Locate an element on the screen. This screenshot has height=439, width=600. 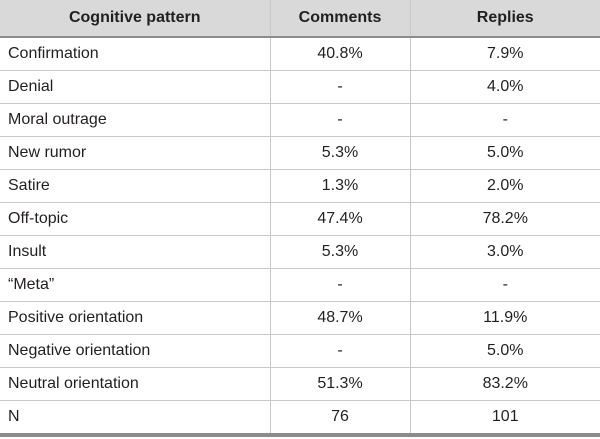
row-label: Confirmation is located at coordinates (135, 54).